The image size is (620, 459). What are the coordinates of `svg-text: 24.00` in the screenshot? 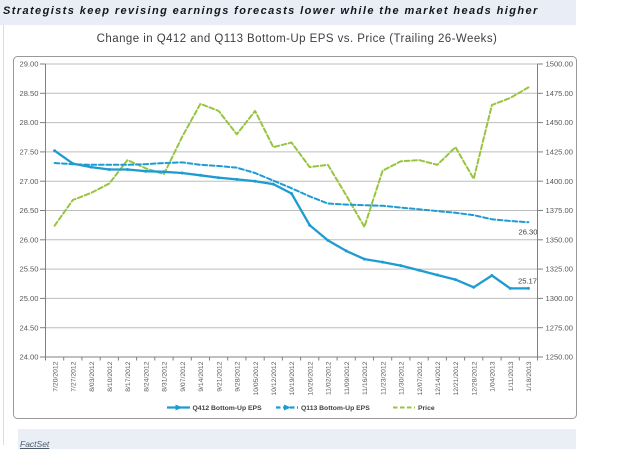 It's located at (28, 357).